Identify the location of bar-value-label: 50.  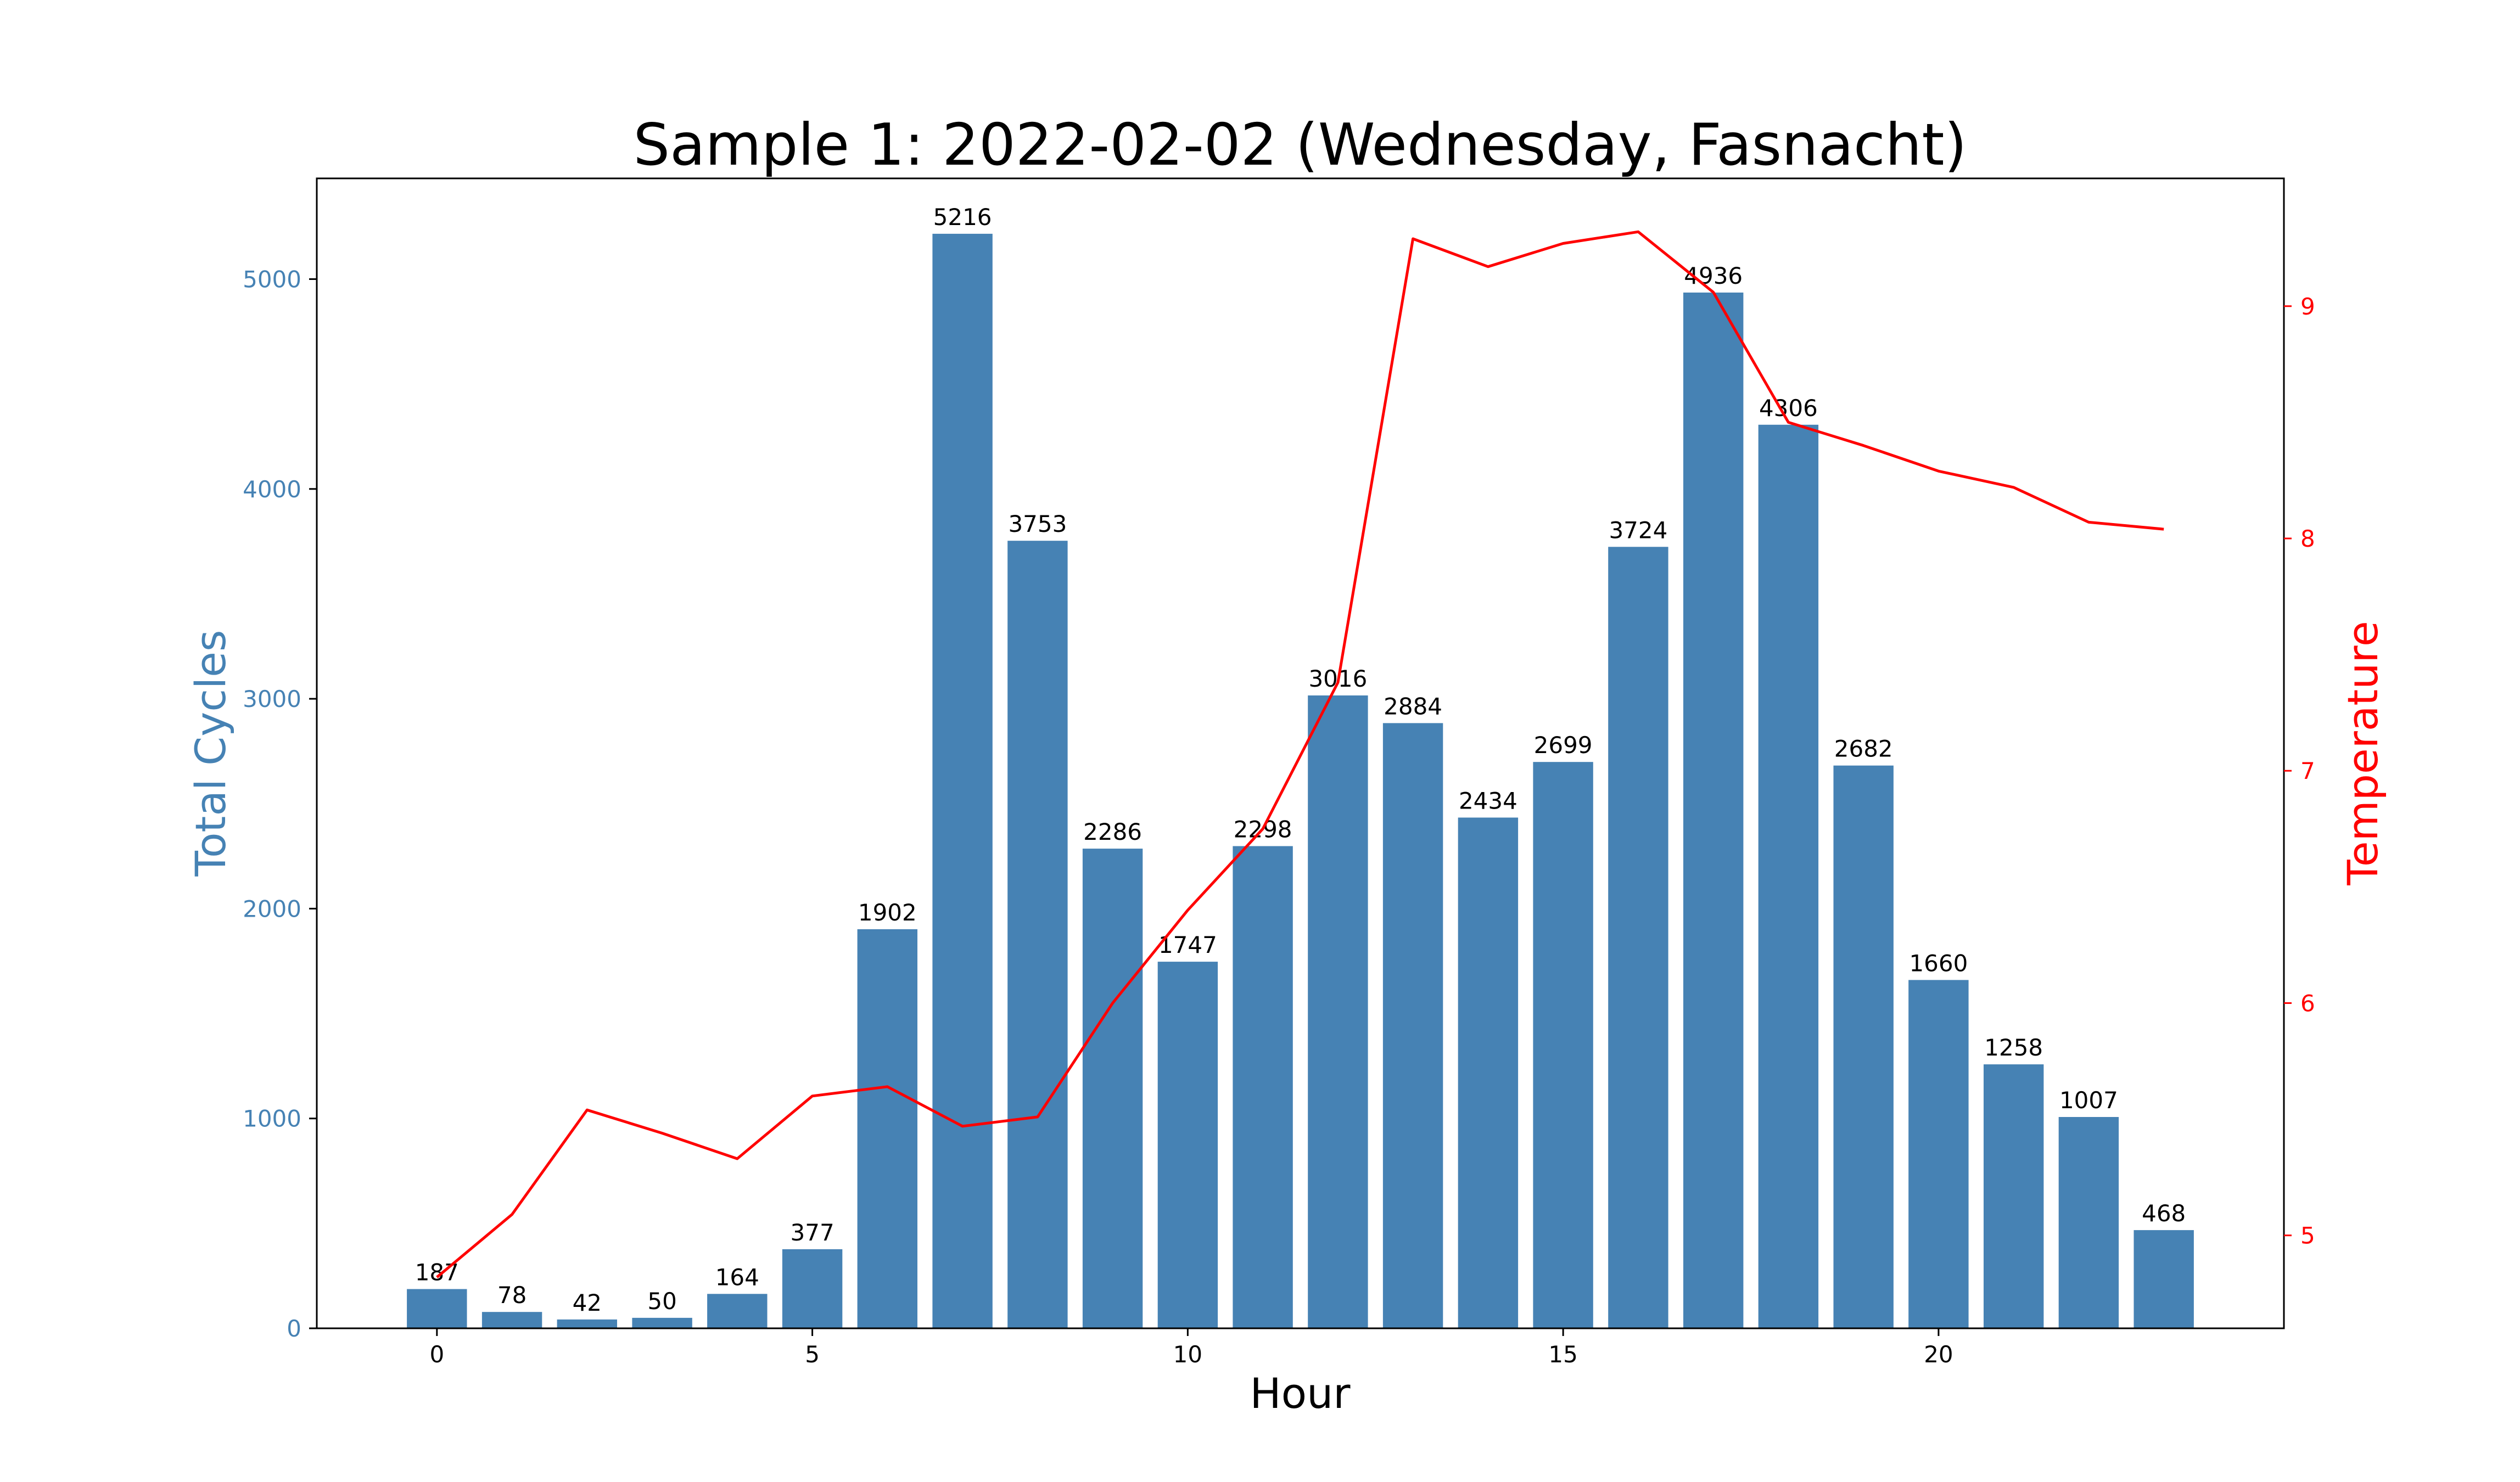
(662, 1301).